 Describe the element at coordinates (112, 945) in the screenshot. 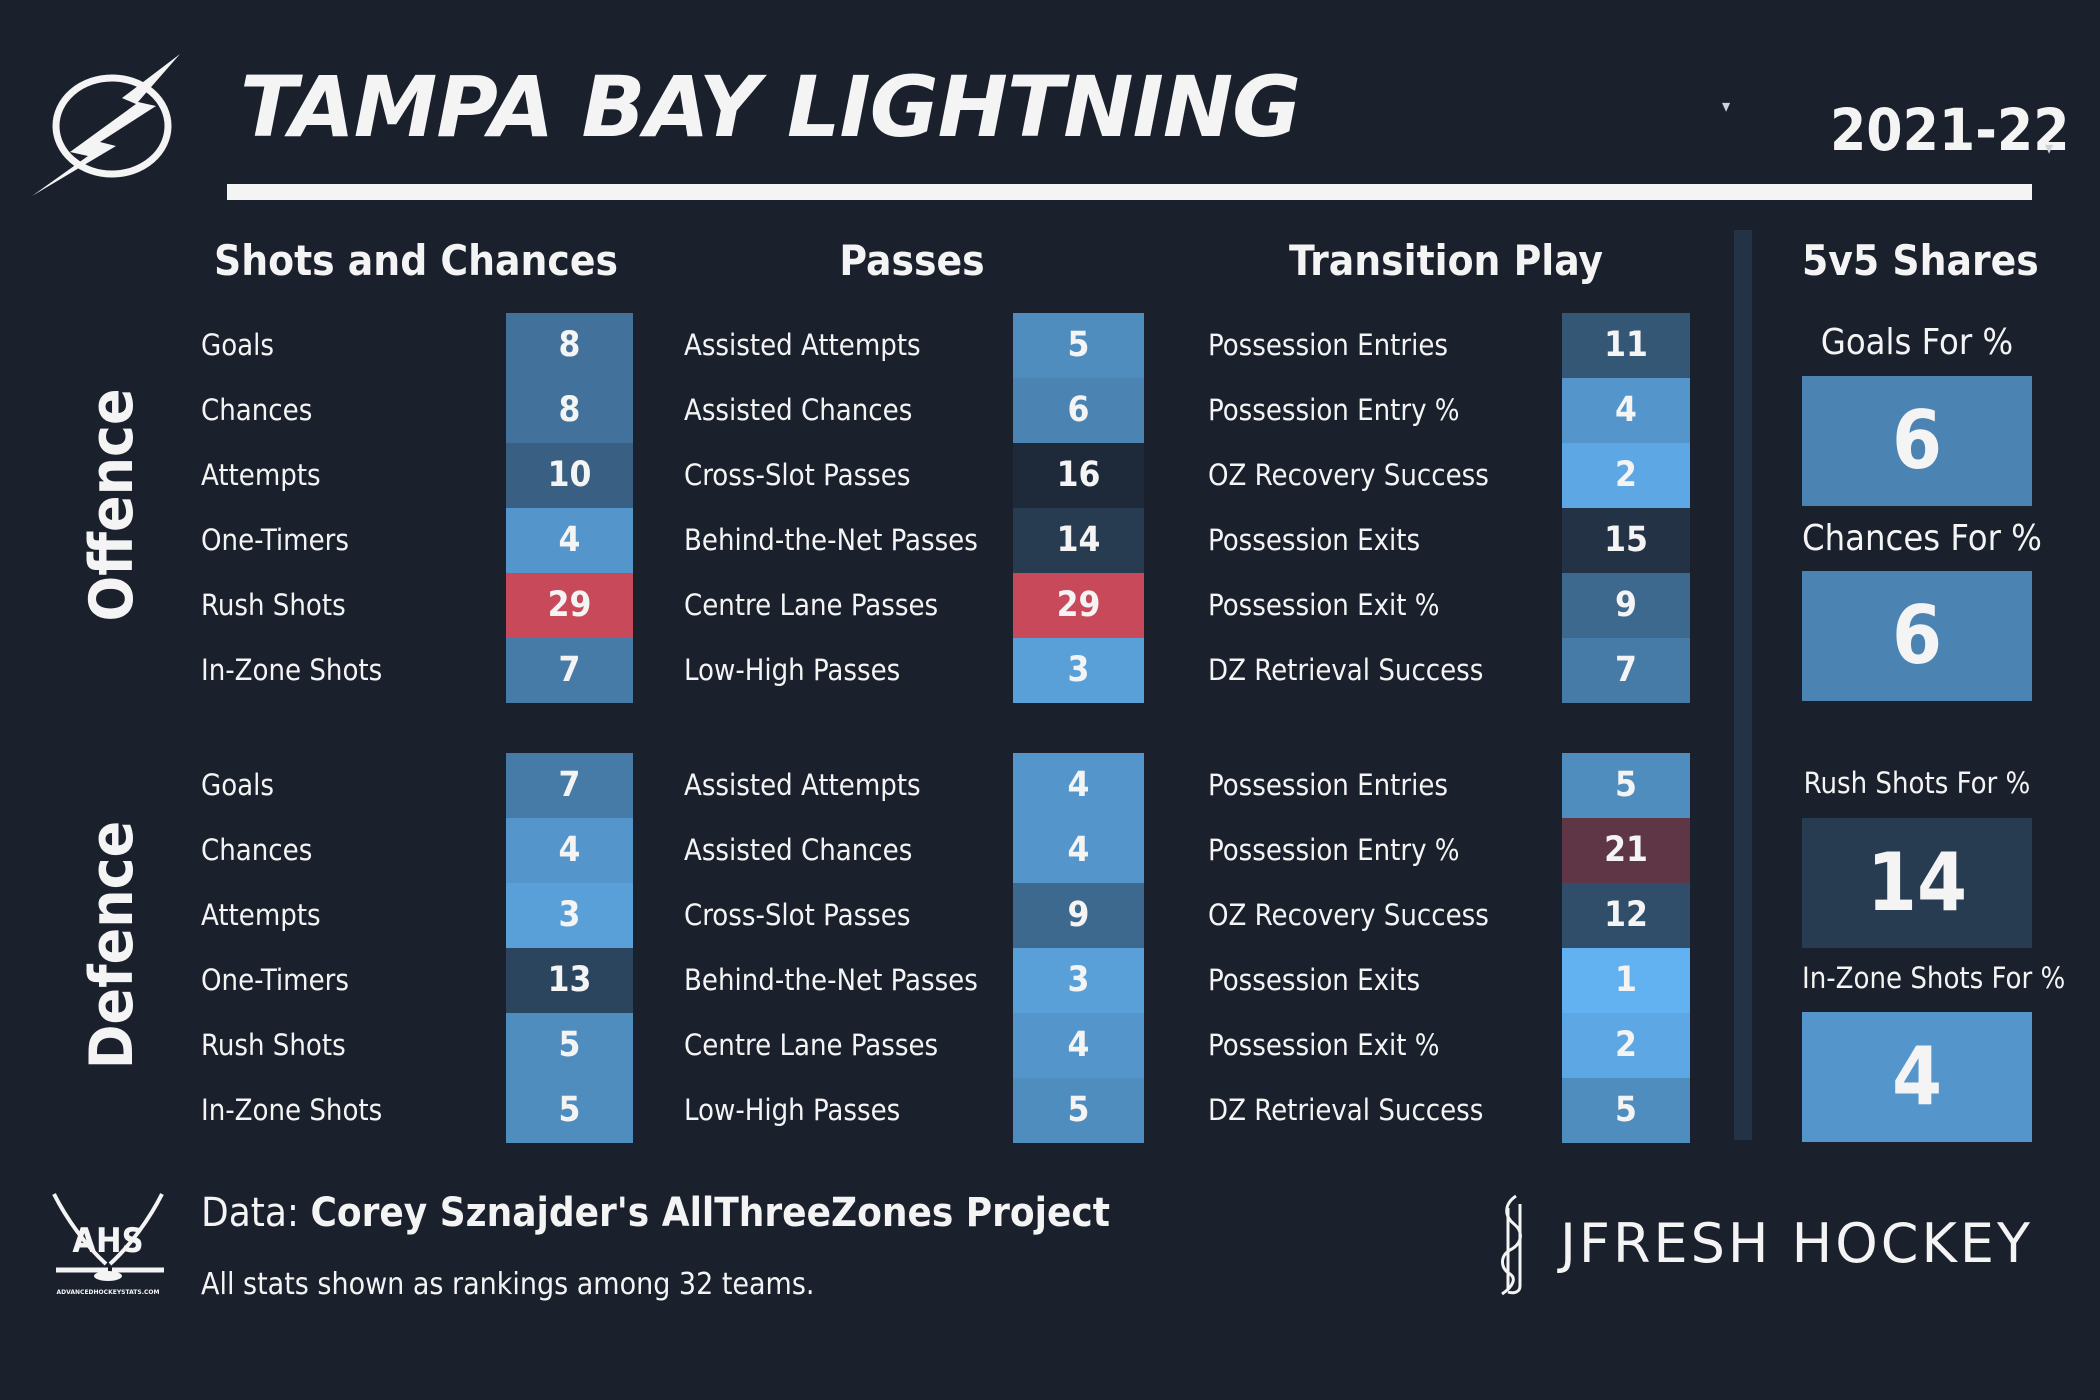

I see `defence-label: Defence` at that location.